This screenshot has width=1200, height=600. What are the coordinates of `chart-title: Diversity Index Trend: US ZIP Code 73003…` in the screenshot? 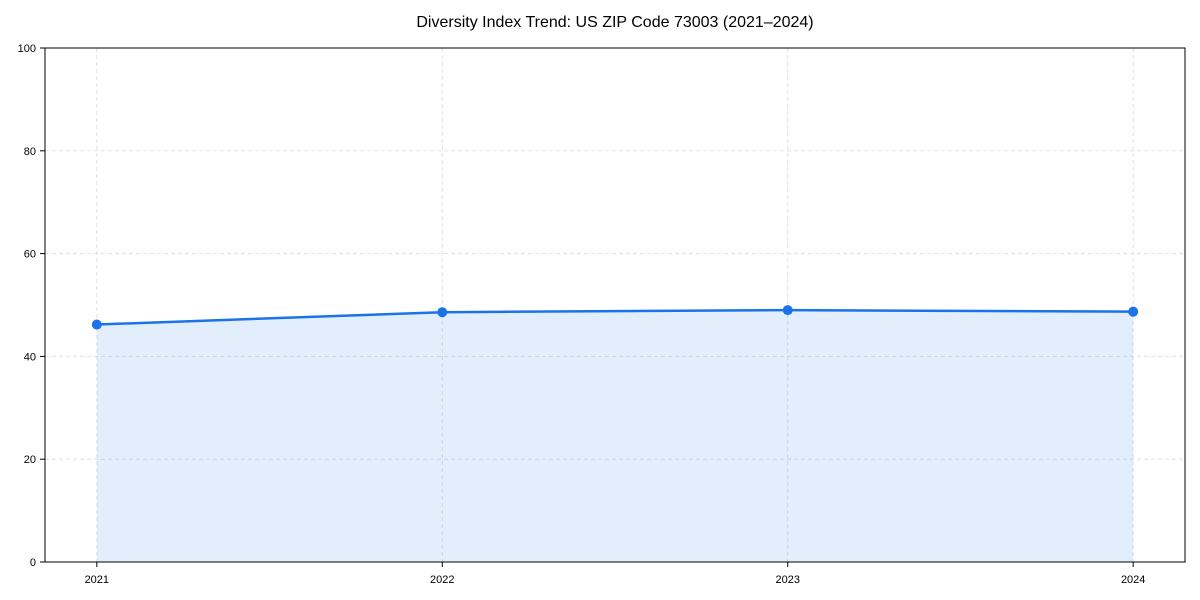 It's located at (615, 22).